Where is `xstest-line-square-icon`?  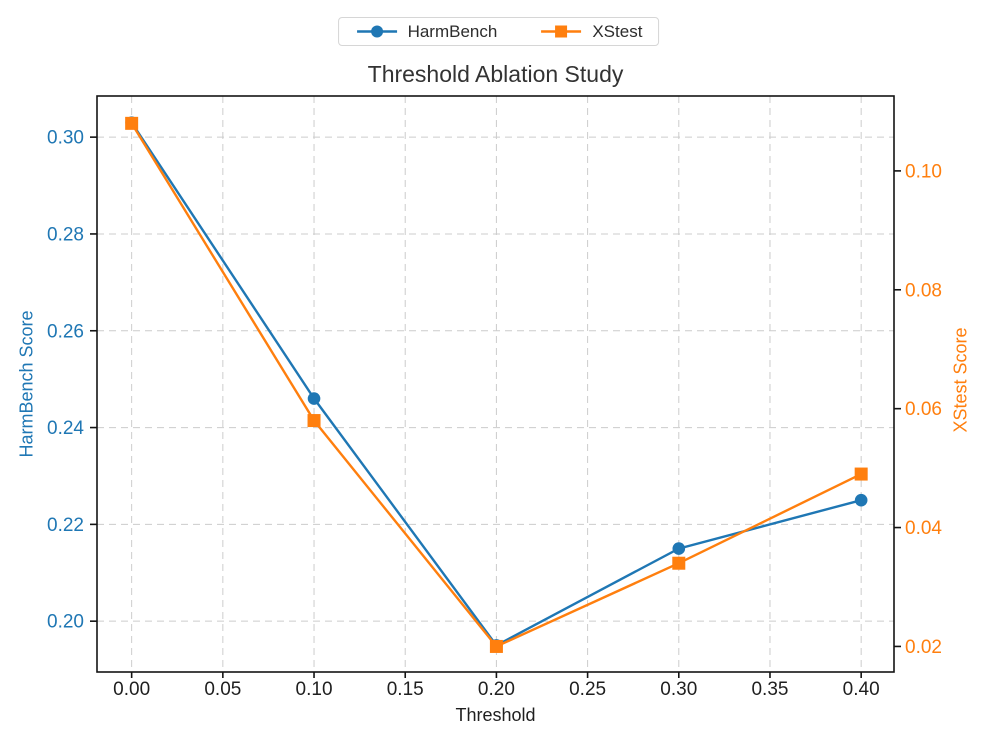
xstest-line-square-icon is located at coordinates (561, 31).